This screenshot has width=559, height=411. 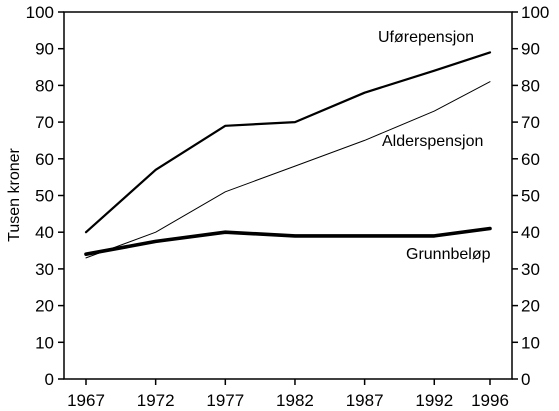 What do you see at coordinates (365, 400) in the screenshot?
I see `x-tick-label: 1987` at bounding box center [365, 400].